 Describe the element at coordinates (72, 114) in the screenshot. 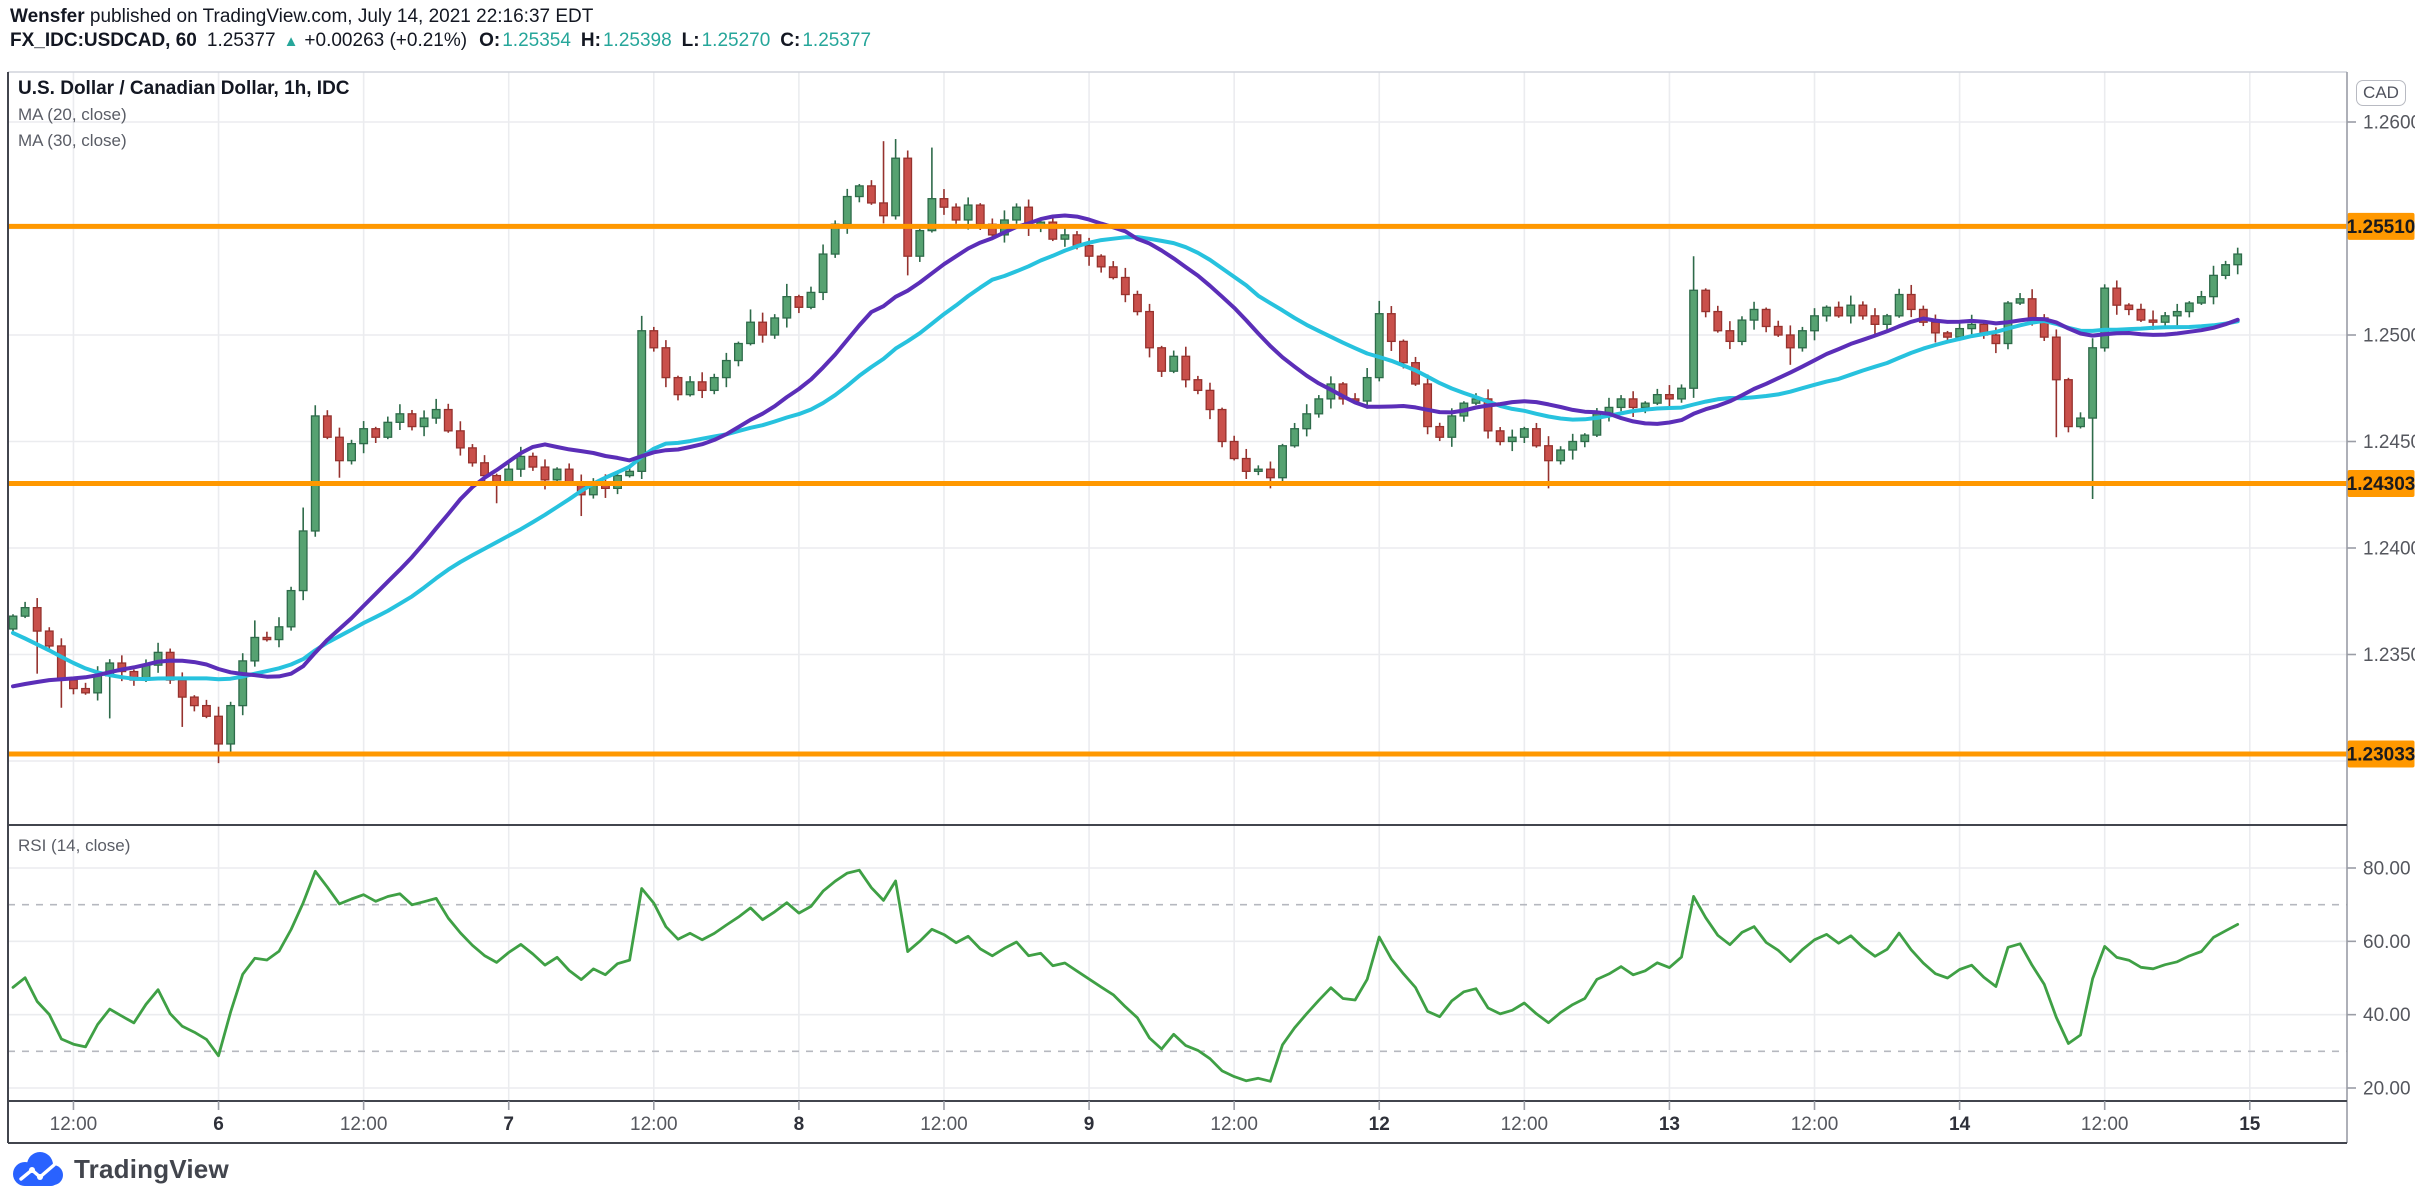

I see `ma20-legend: MA (20, close)` at that location.